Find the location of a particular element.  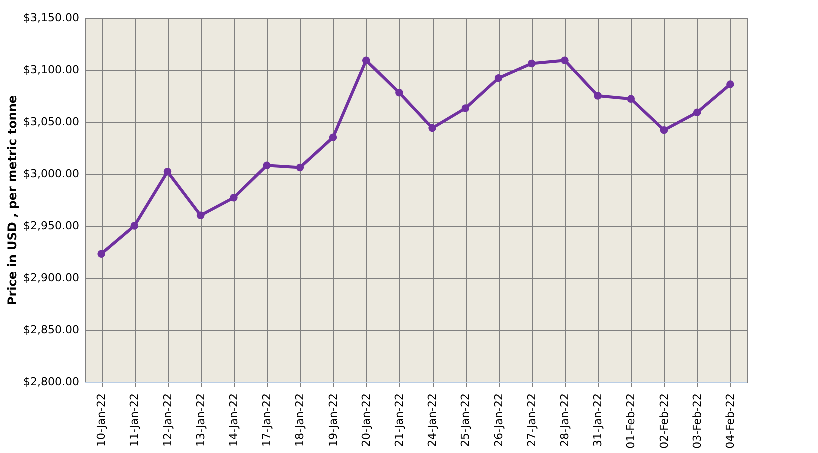

x-tick-label: 03-Feb-22 is located at coordinates (697, 421).